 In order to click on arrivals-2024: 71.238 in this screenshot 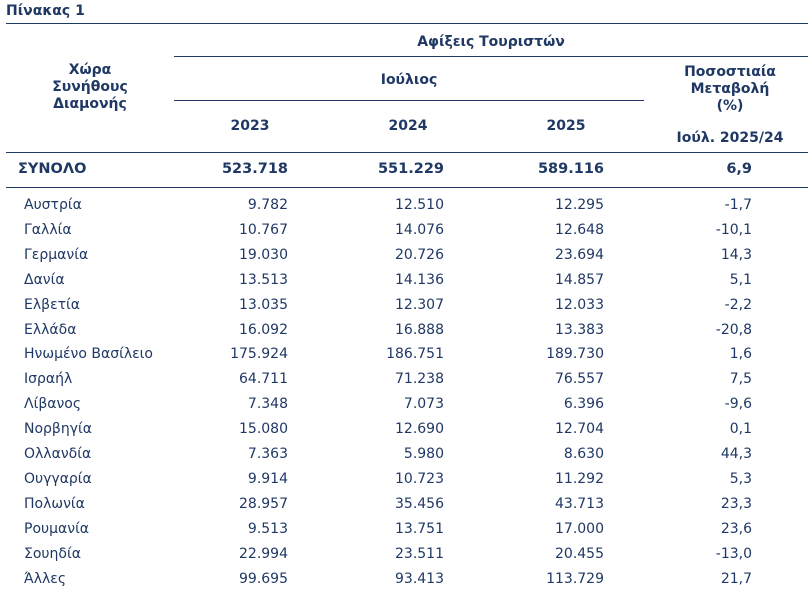, I will do `click(419, 379)`.